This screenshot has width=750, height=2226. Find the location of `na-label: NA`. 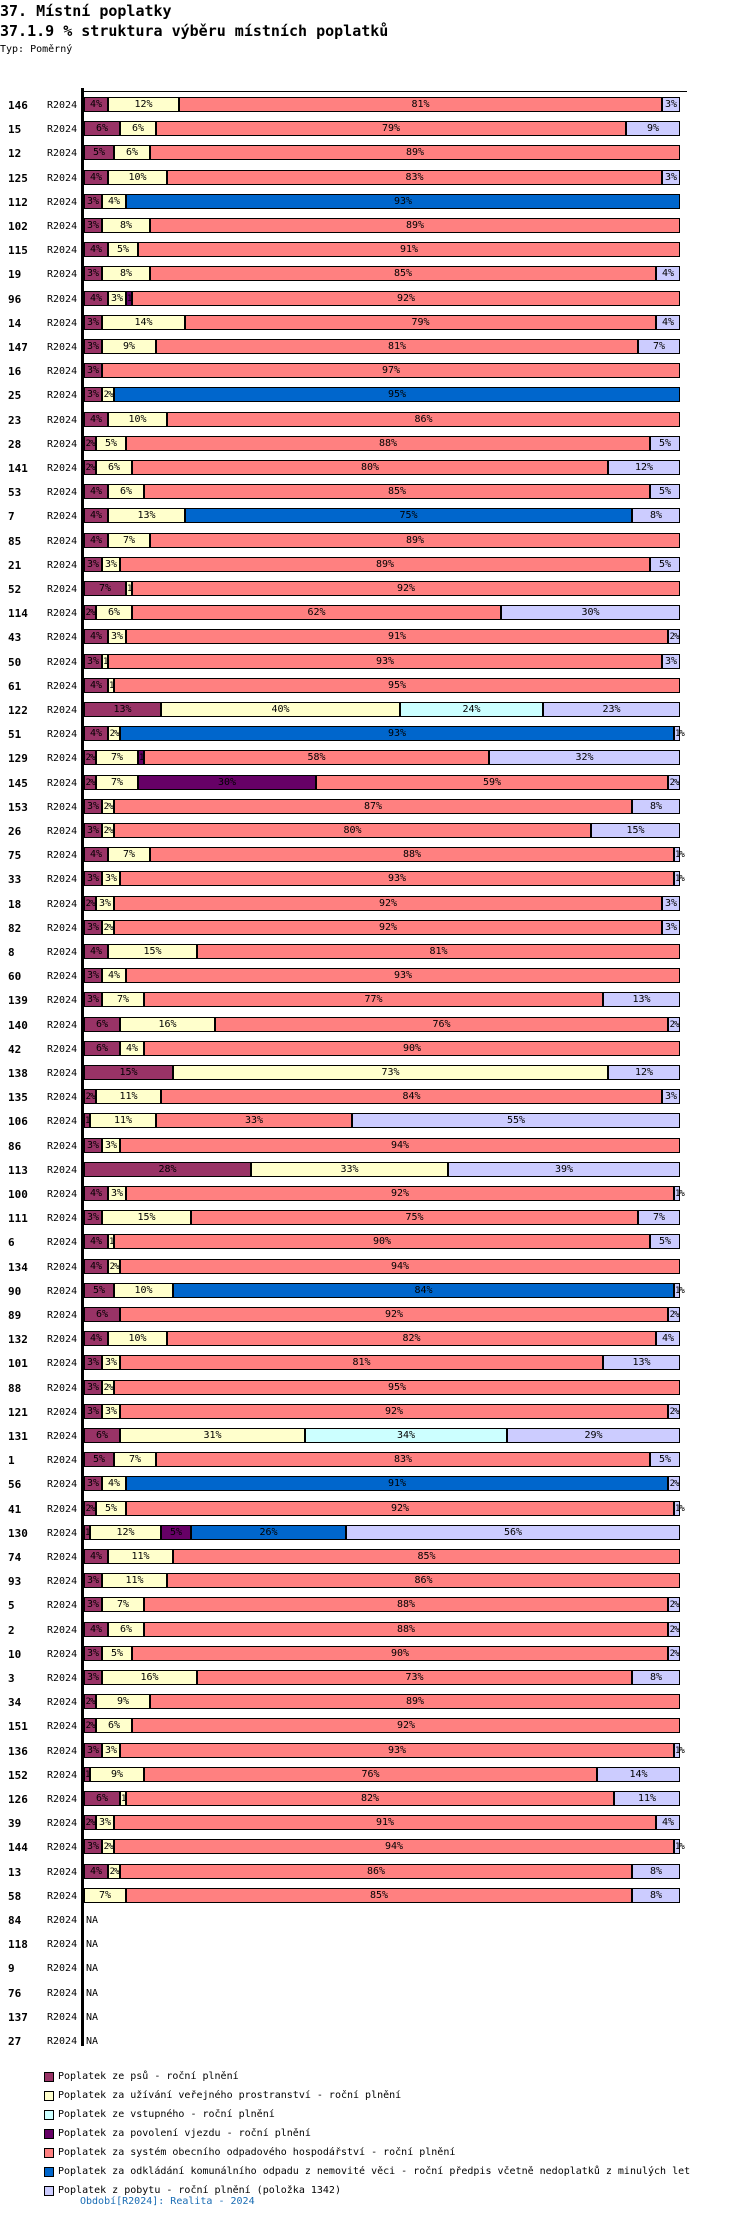

na-label: NA is located at coordinates (92, 1945).